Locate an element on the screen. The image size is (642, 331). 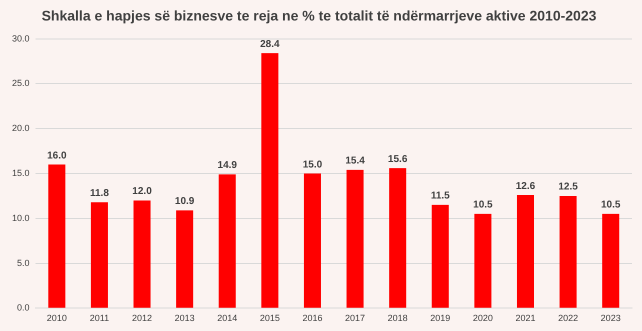
data-label: 12.6 is located at coordinates (526, 186).